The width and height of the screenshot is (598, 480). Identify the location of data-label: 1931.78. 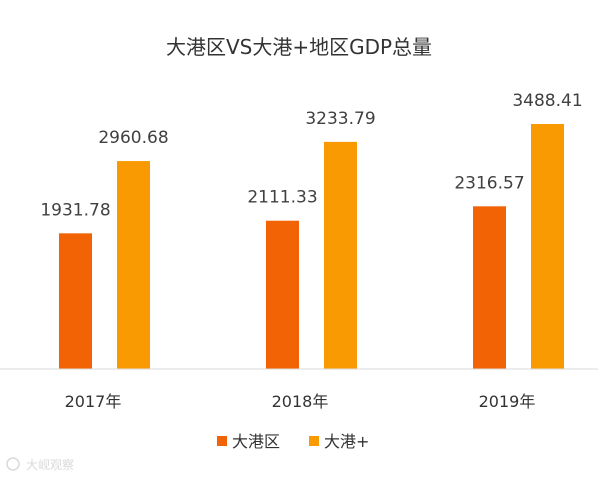
(75, 210).